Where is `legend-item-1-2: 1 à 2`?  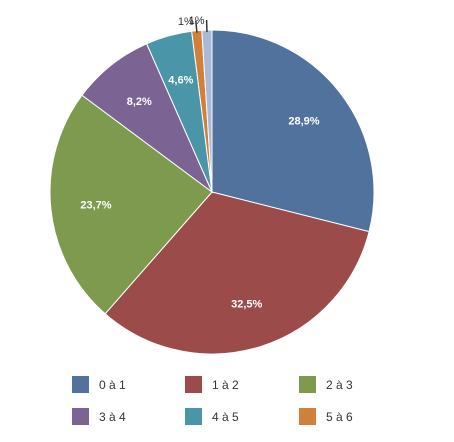 legend-item-1-2: 1 à 2 is located at coordinates (212, 384).